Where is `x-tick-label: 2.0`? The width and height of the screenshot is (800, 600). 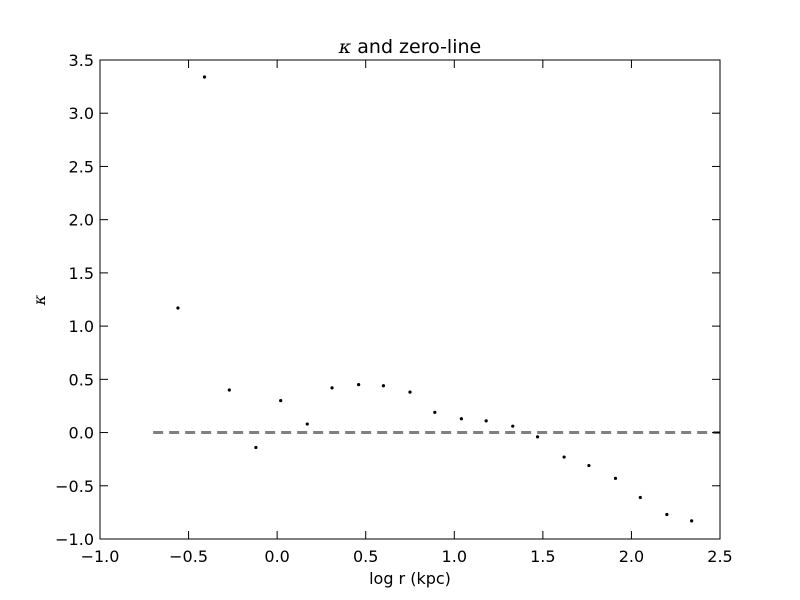 x-tick-label: 2.0 is located at coordinates (631, 556).